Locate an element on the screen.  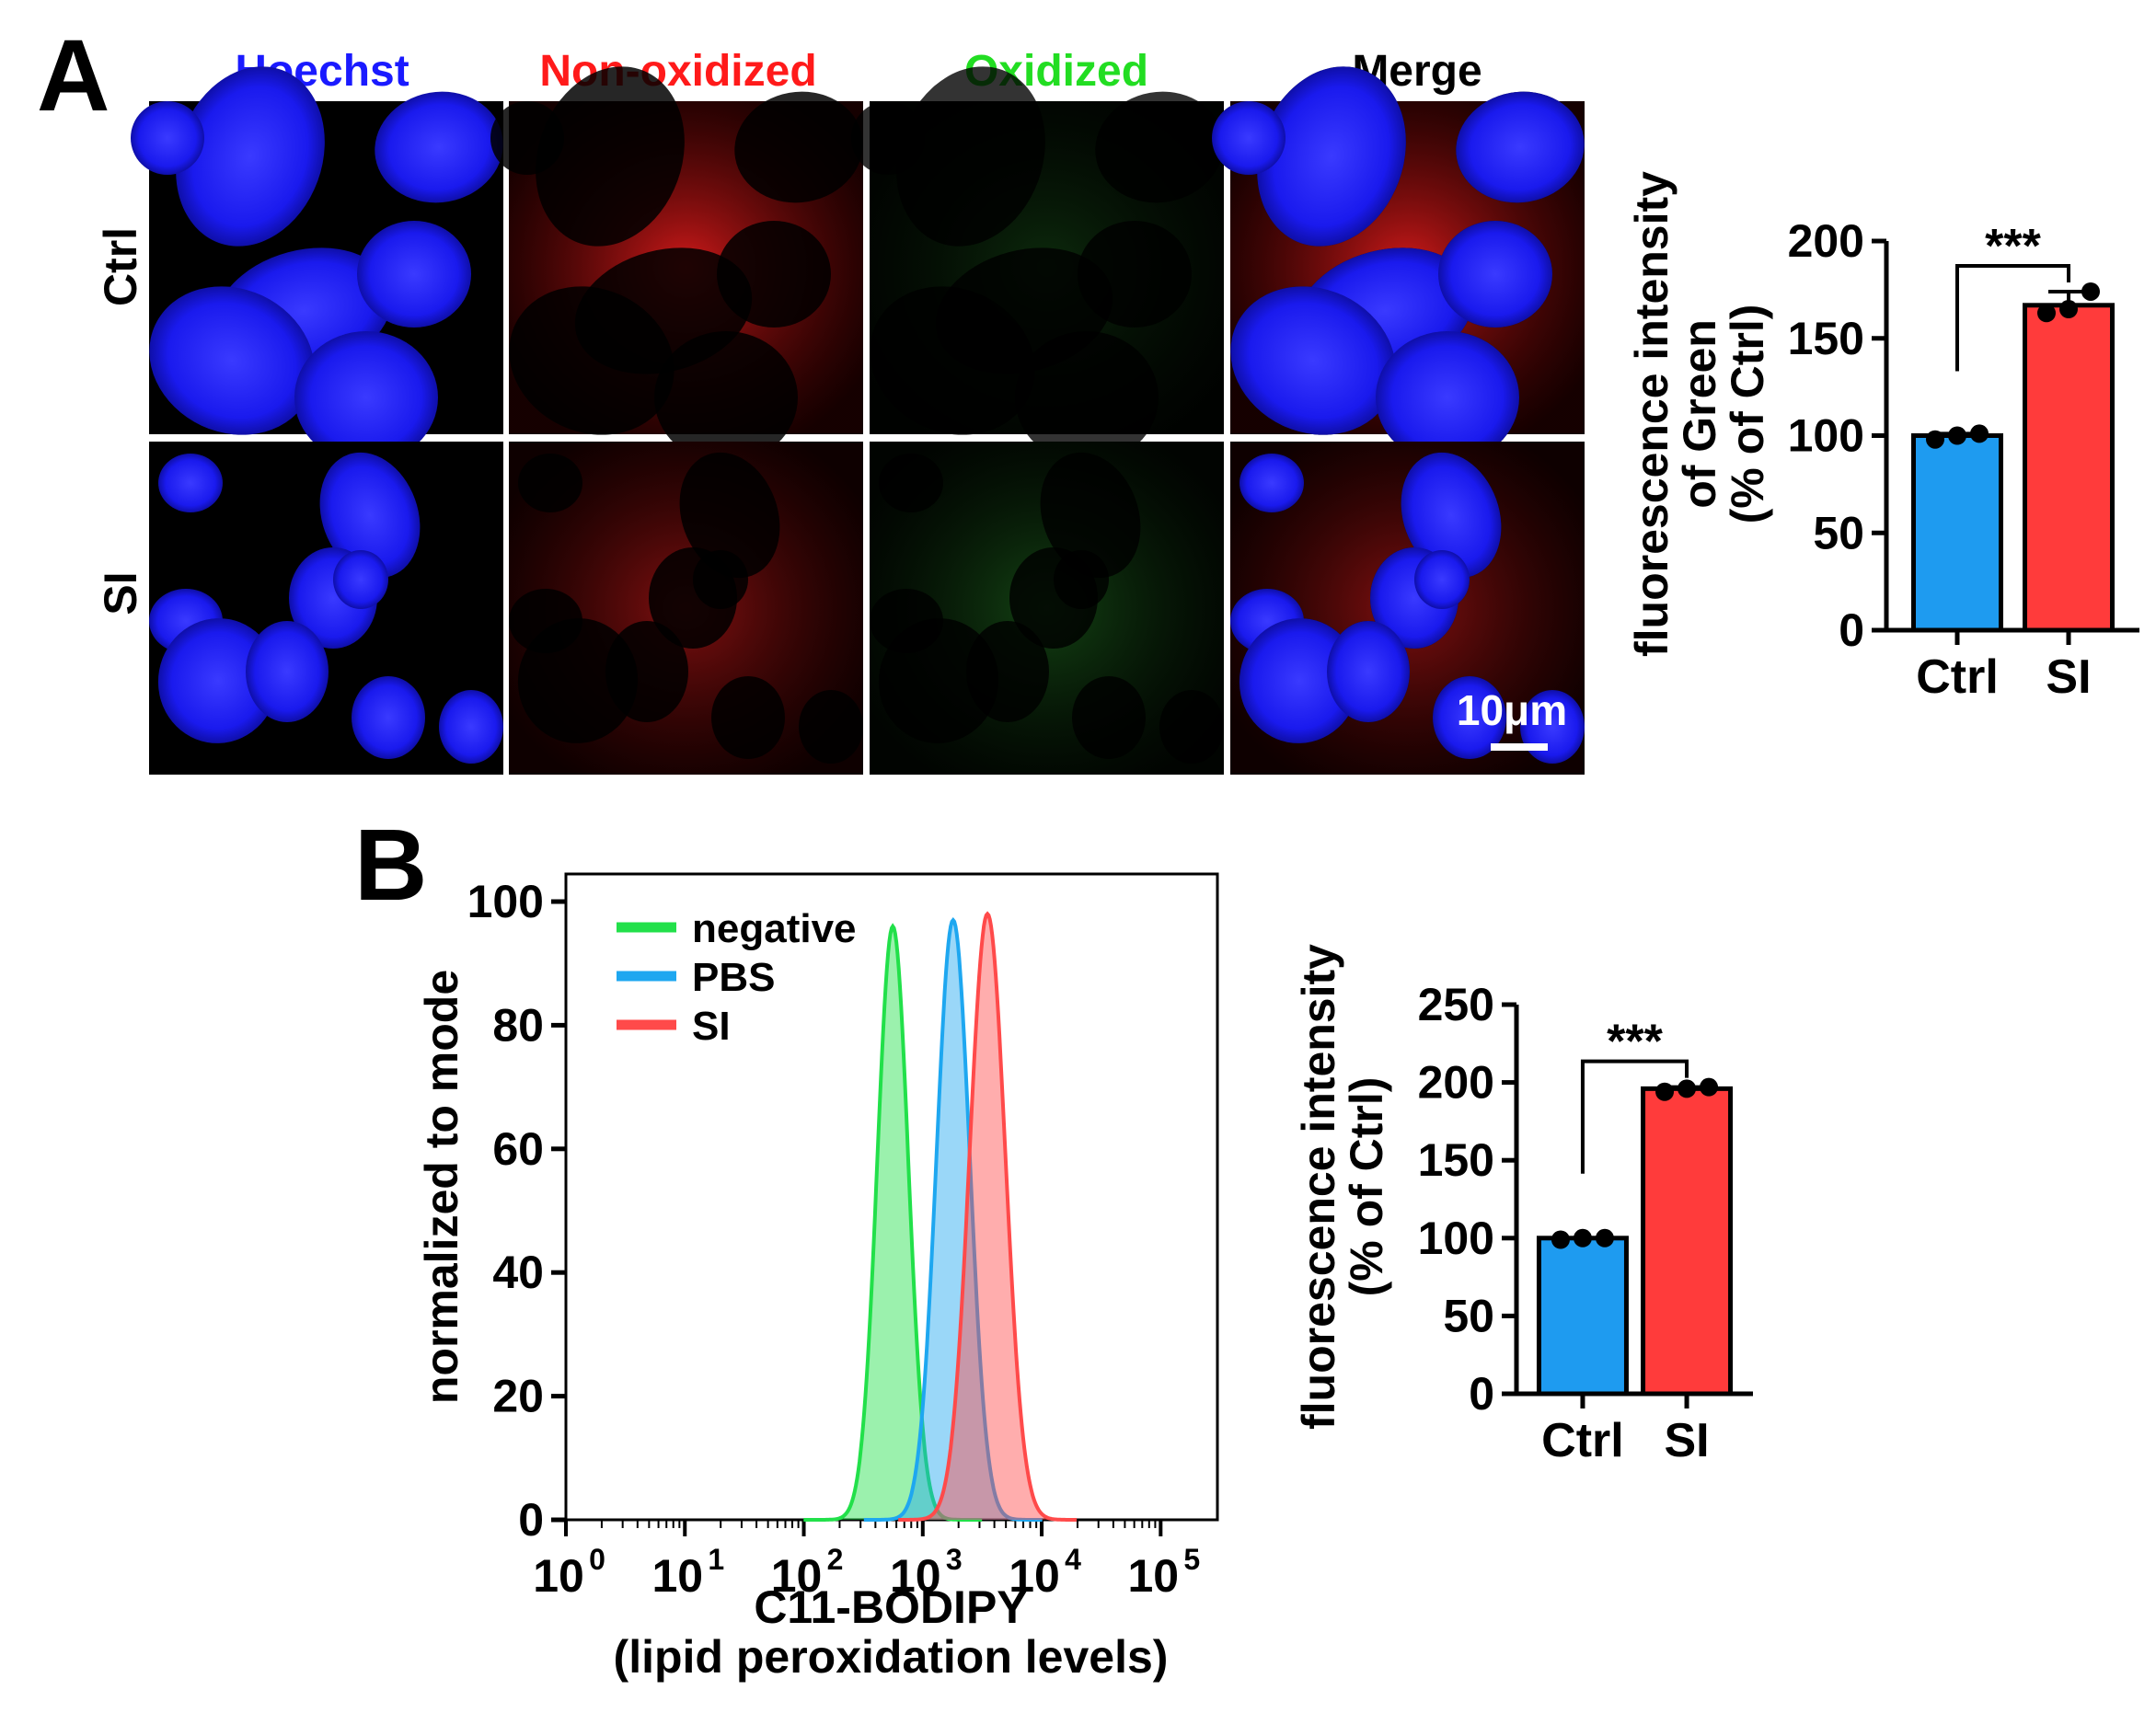
legend-label-pbs: PBS is located at coordinates (733, 977).